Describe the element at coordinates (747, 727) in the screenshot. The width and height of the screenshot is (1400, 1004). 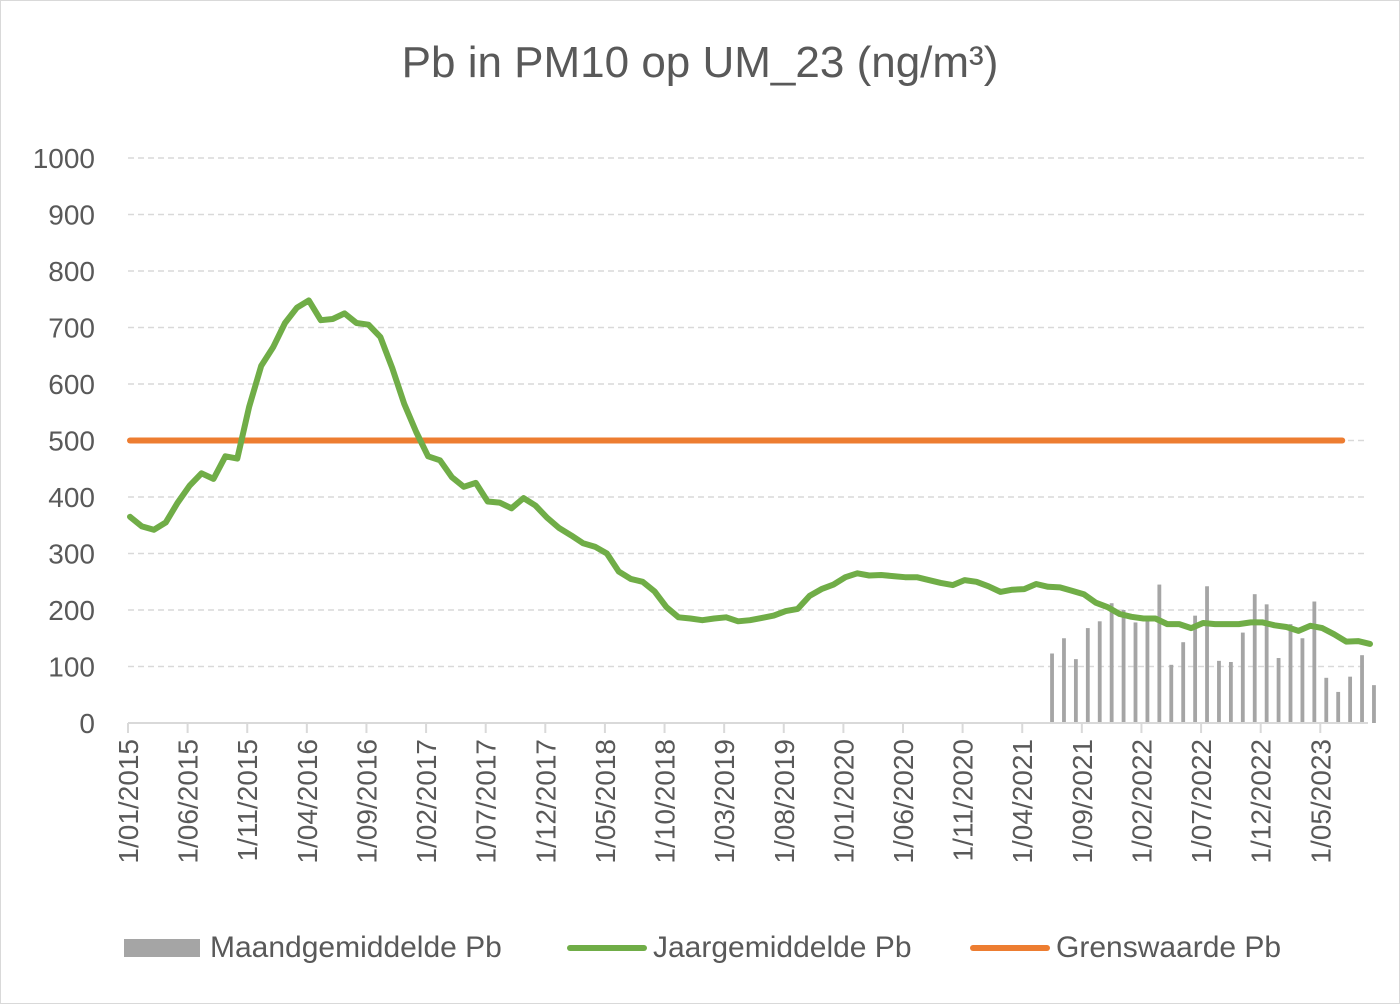
I see `axes` at that location.